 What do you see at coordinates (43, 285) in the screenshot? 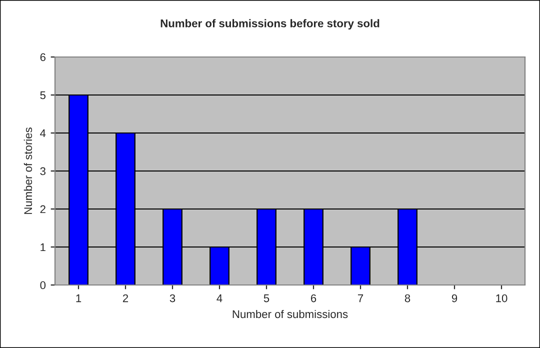
I see `y-tick-label: 0` at bounding box center [43, 285].